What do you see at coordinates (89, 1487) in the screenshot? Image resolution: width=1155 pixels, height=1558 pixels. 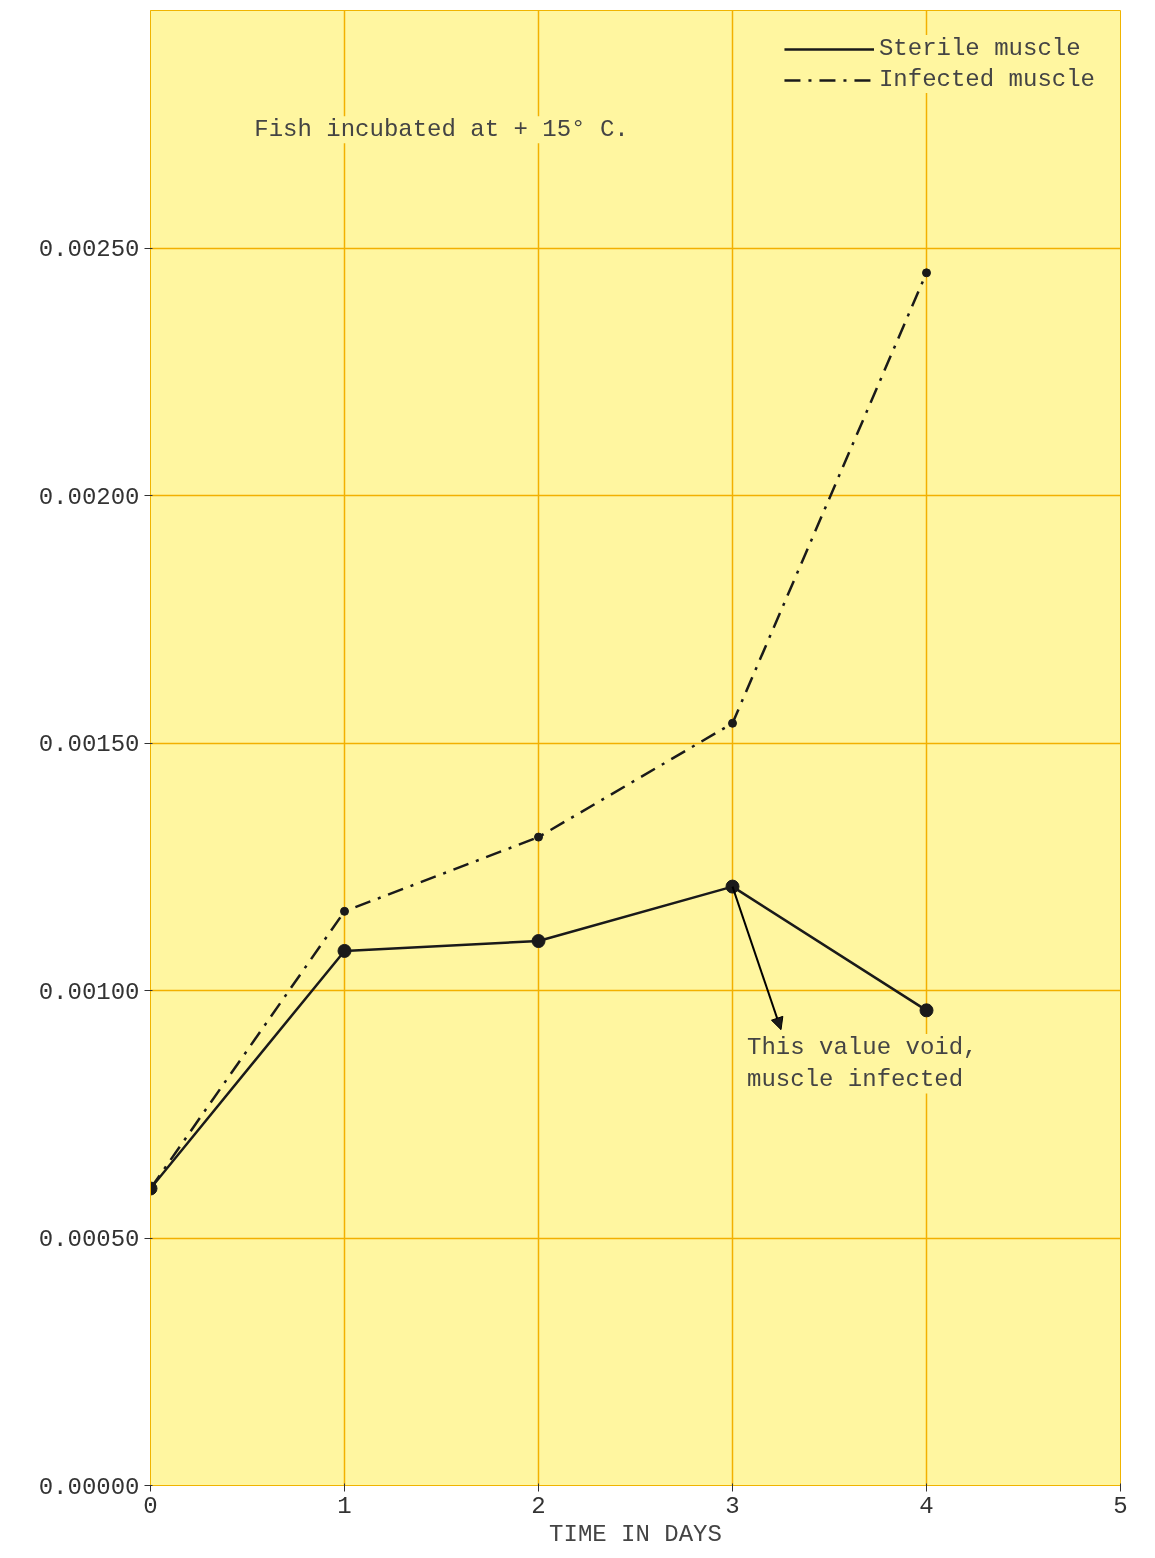 I see `y-tick-label: 0.00000` at bounding box center [89, 1487].